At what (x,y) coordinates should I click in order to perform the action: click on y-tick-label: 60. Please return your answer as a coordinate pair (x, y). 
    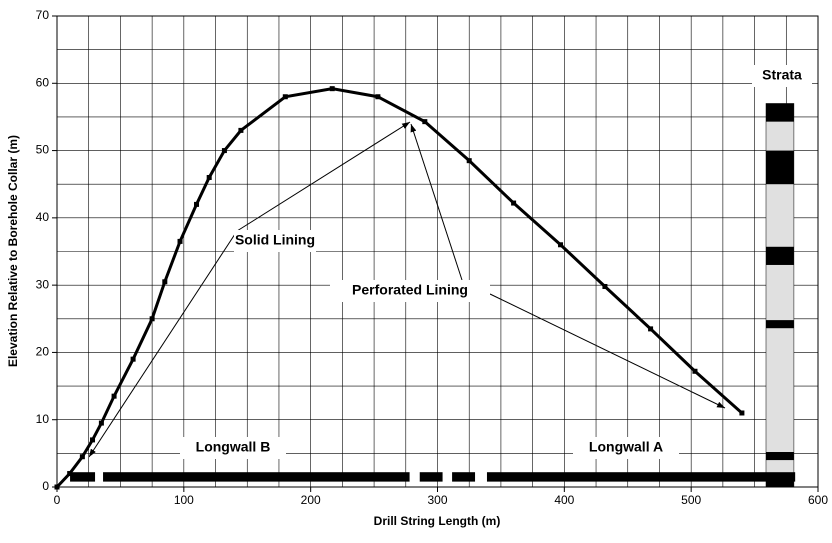
    Looking at the image, I should click on (43, 82).